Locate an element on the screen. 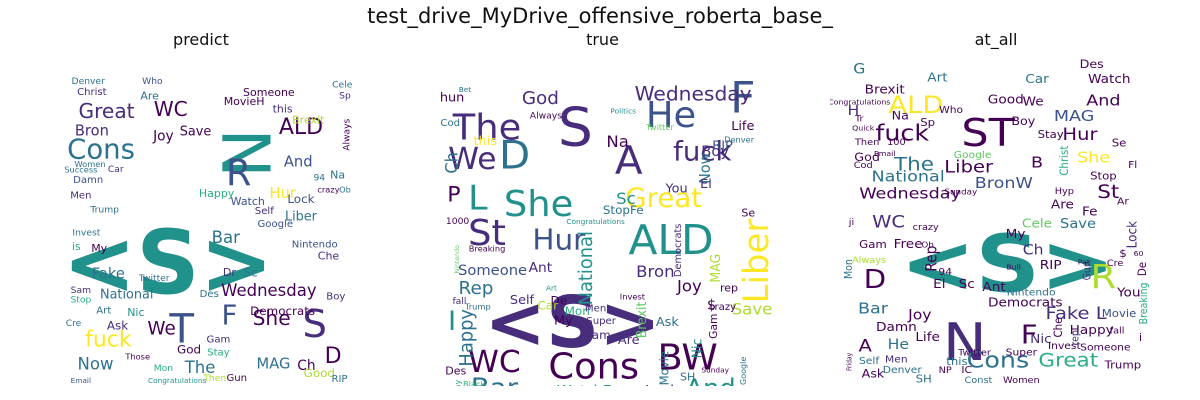  panel-title-predict: predict is located at coordinates (201, 39).